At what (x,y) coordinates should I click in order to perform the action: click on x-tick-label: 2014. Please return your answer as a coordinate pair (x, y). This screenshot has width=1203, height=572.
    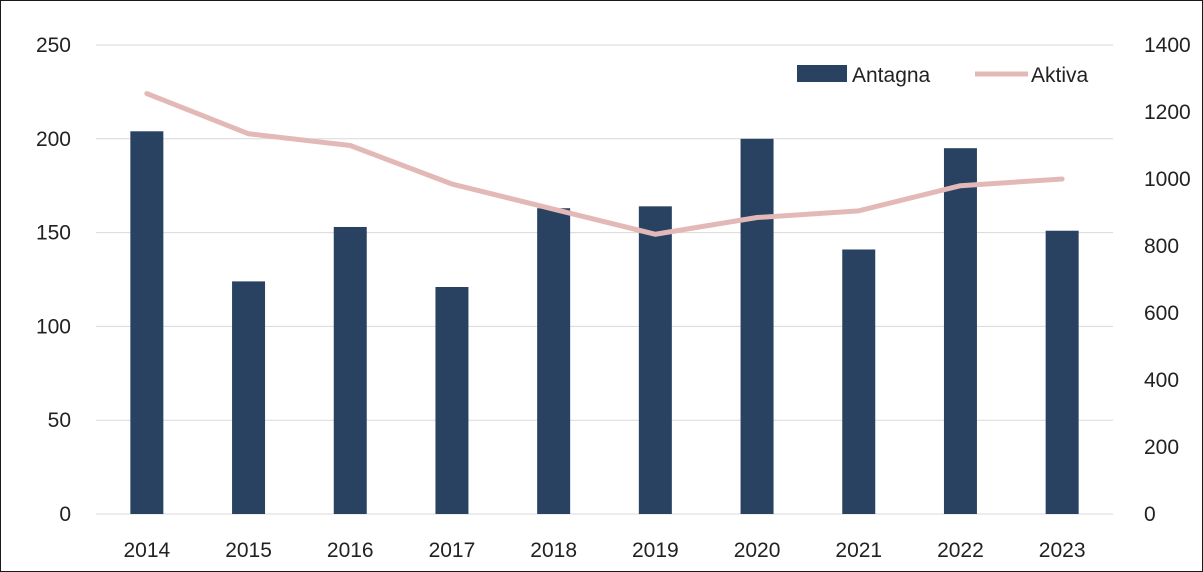
    Looking at the image, I should click on (146, 550).